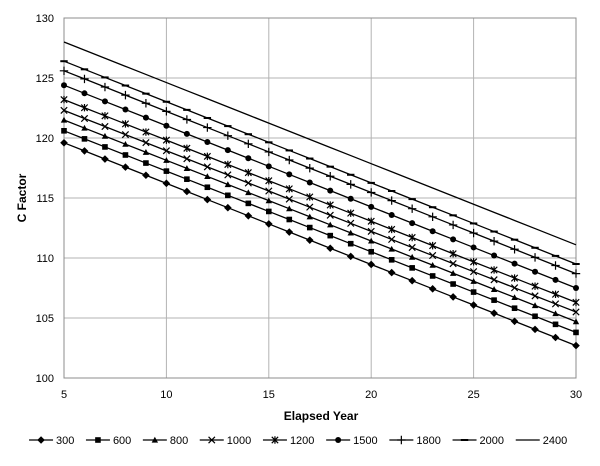 The height and width of the screenshot is (466, 600). What do you see at coordinates (321, 395) in the screenshot?
I see `x-tick-labels: 5 10 15 20 25 30` at bounding box center [321, 395].